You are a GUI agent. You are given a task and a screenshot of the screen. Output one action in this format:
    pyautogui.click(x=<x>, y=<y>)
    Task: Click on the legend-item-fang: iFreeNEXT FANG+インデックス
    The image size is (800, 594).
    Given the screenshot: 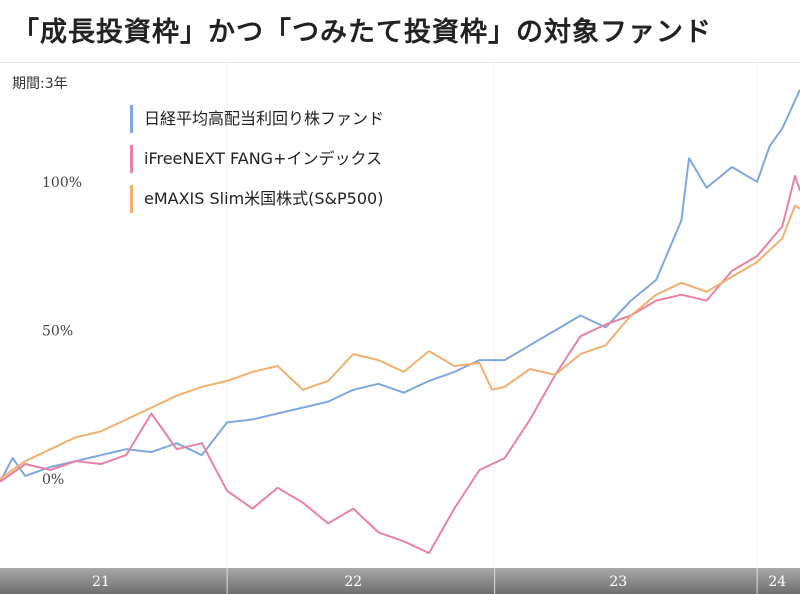 What is the action you would take?
    pyautogui.click(x=257, y=159)
    